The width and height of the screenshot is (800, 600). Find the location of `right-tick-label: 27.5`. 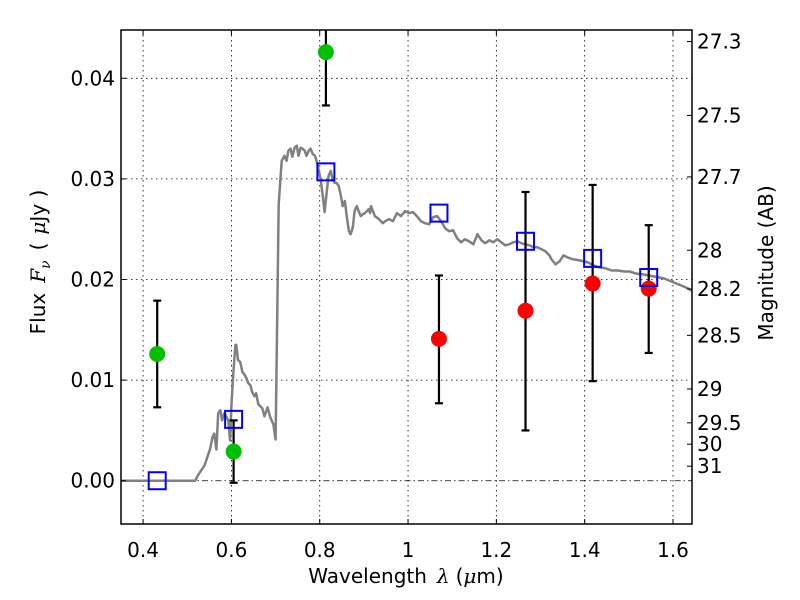

right-tick-label: 27.5 is located at coordinates (719, 115).